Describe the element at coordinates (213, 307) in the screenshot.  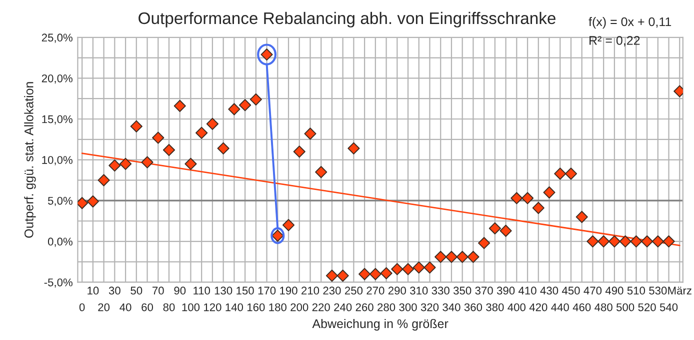
I see `x-tick-label: 120` at that location.